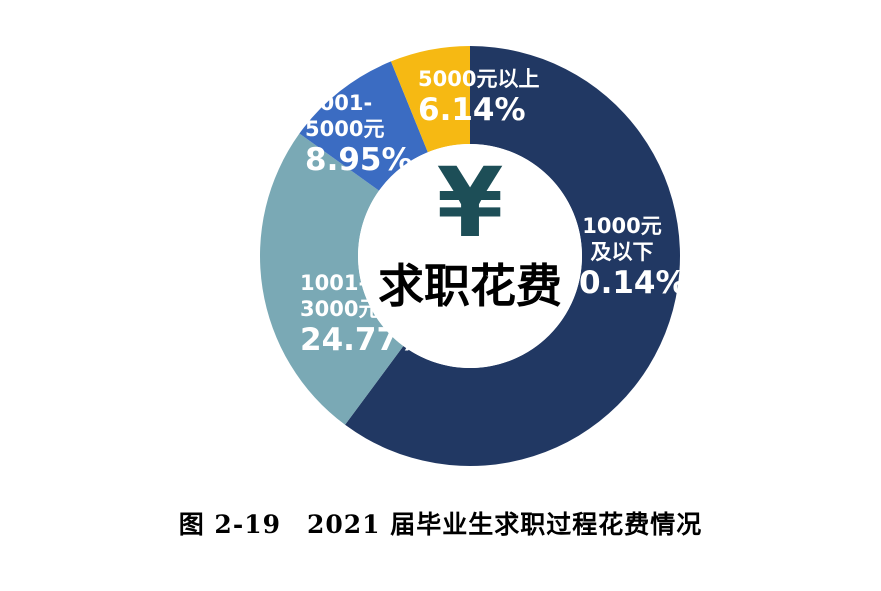 This screenshot has width=881, height=591. What do you see at coordinates (472, 110) in the screenshot?
I see `slice-percent-label: 6.14%` at bounding box center [472, 110].